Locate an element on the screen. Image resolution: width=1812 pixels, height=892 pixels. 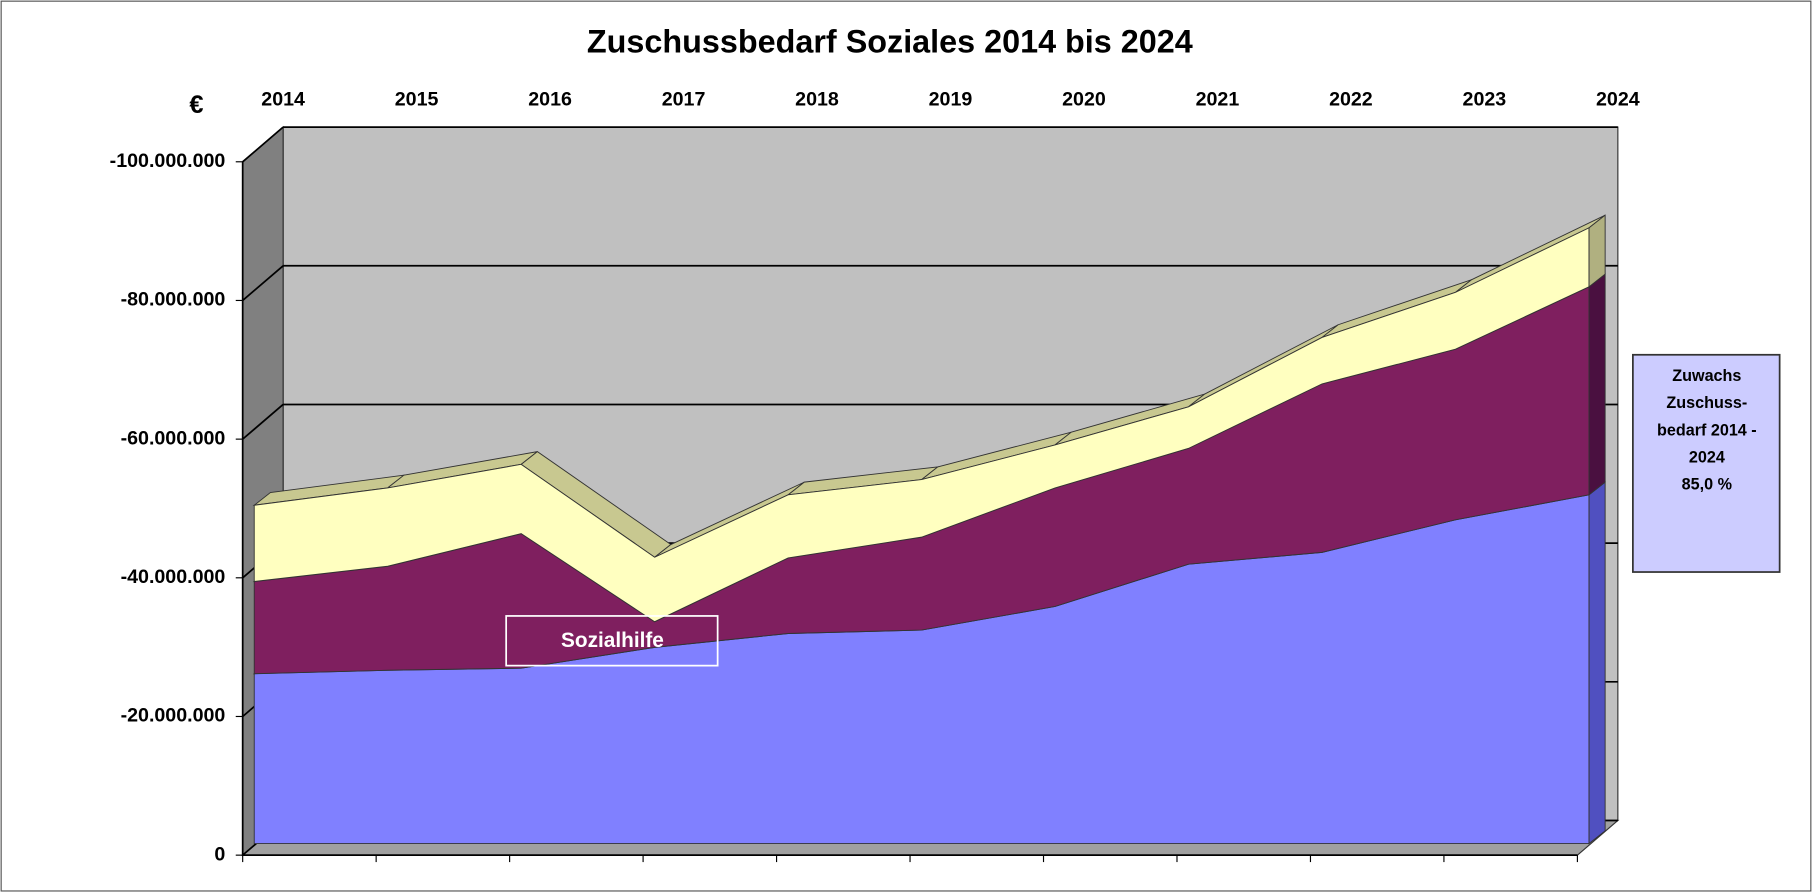
x-tick-label: 2020 is located at coordinates (1084, 100).